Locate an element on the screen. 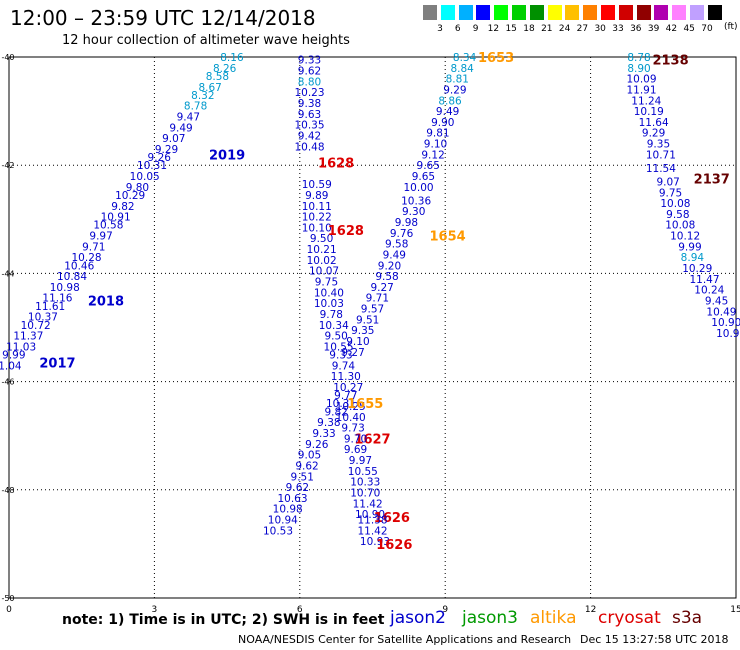 This screenshot has width=740, height=650. color-scale-label: 39 is located at coordinates (653, 29).